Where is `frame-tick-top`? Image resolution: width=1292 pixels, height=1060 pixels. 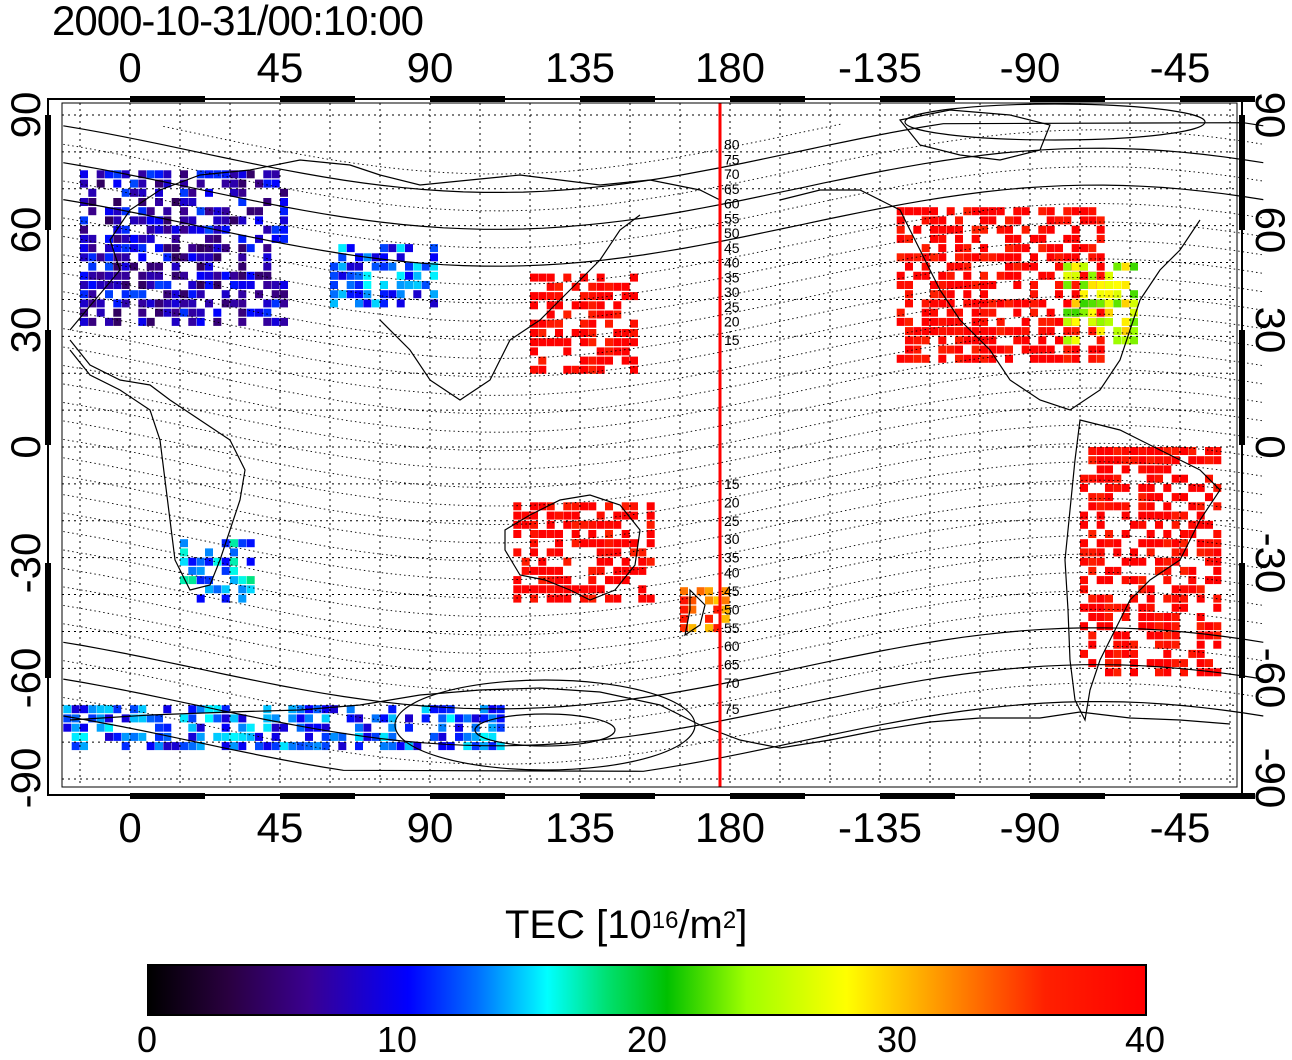
frame-tick-top is located at coordinates (917, 99).